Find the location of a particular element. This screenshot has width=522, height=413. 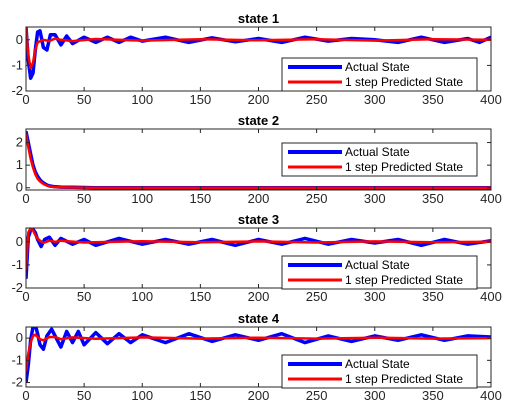

chart-title: state 4 is located at coordinates (259, 318).